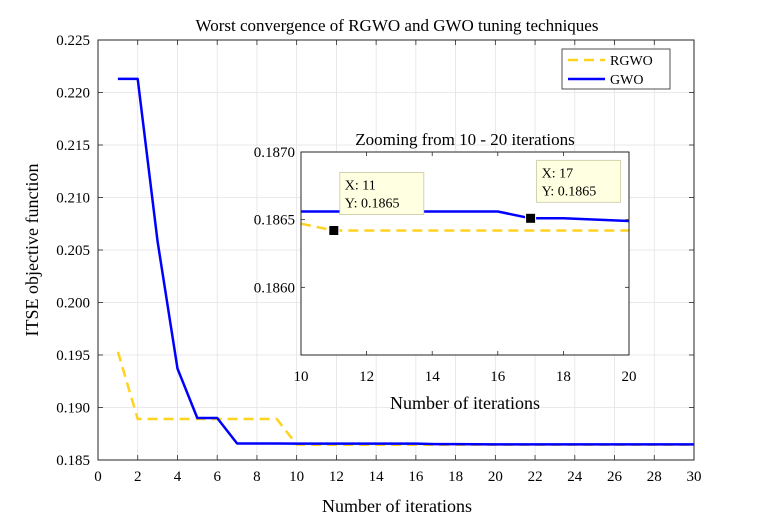 This screenshot has width=767, height=518. Describe the element at coordinates (274, 153) in the screenshot. I see `inset-y-tick-label: 0.1870` at that location.